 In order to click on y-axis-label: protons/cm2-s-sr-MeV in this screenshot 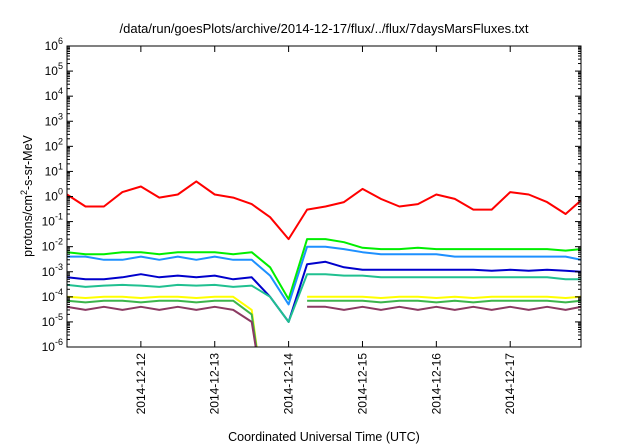, I will do `click(27, 195)`.